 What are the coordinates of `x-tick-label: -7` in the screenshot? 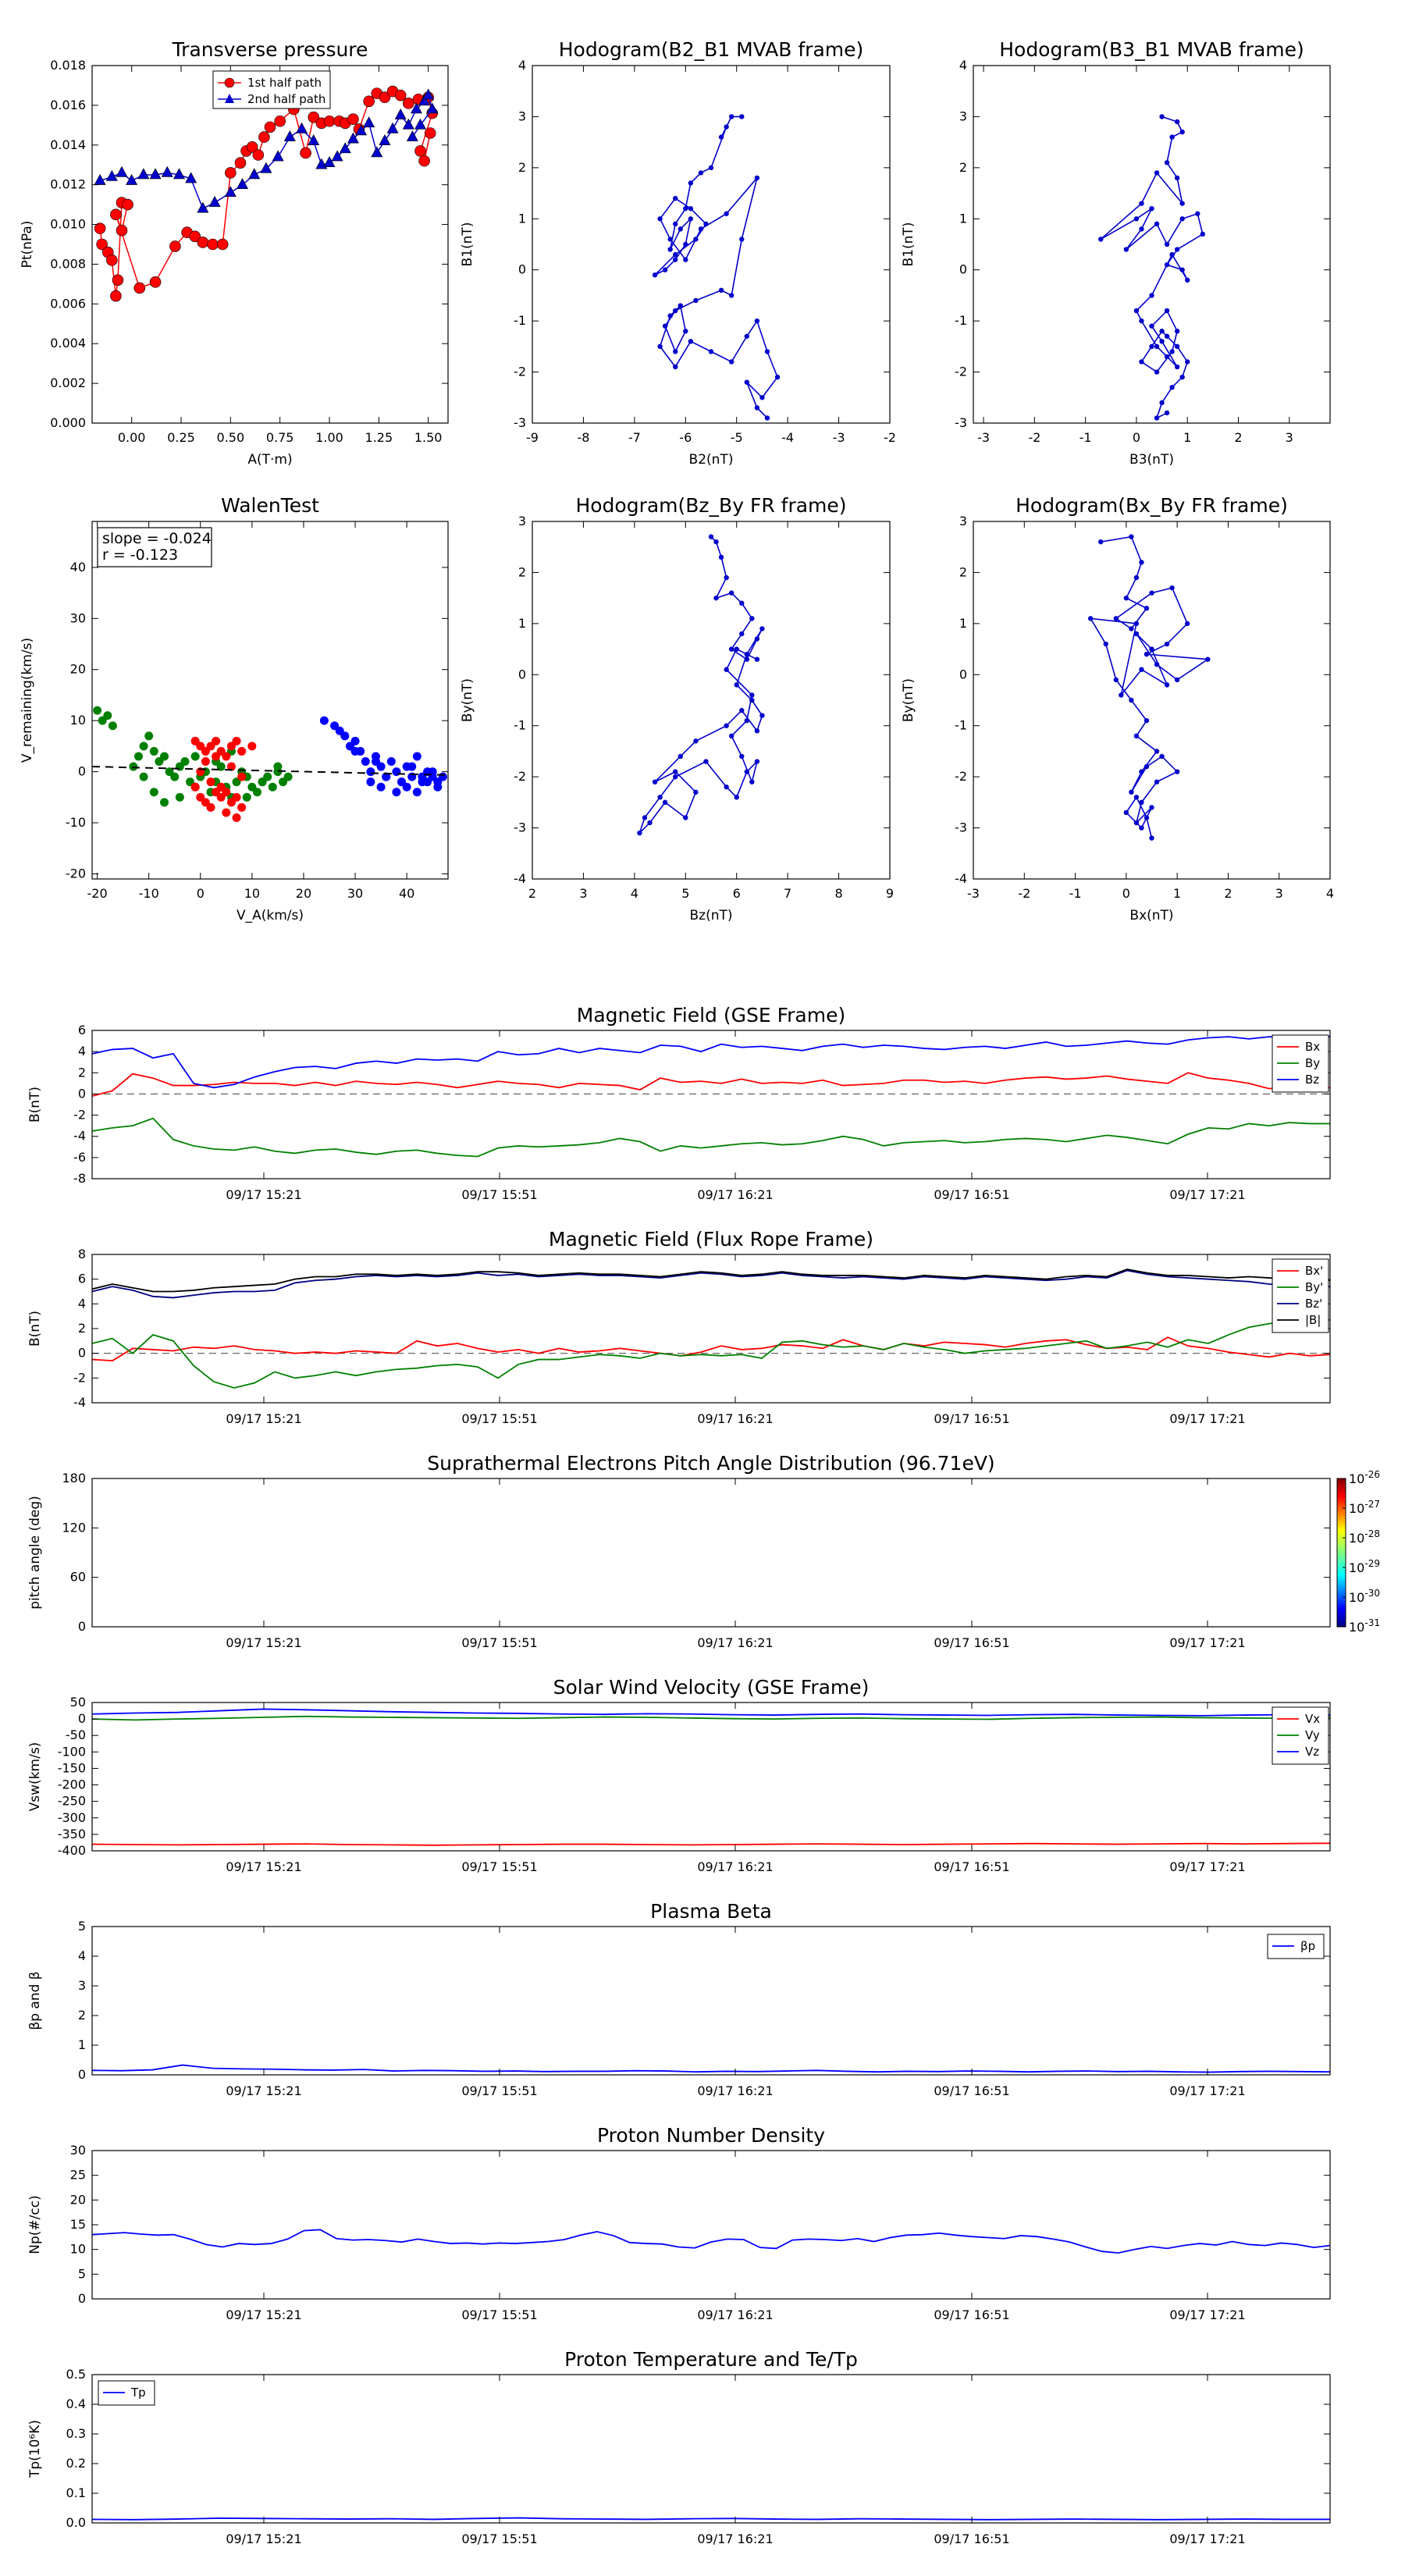 It's located at (635, 437).